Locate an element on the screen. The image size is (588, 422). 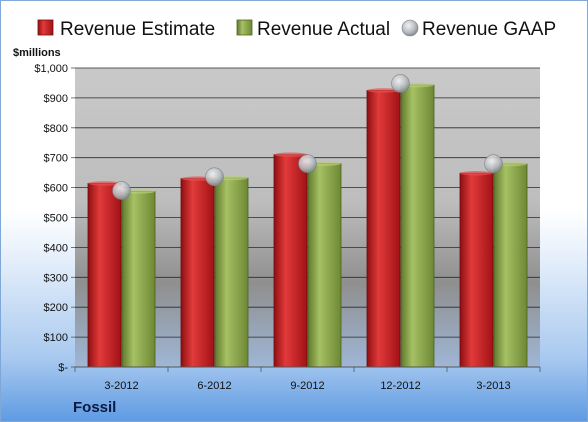
x-tick-label: 9-2012 is located at coordinates (307, 386).